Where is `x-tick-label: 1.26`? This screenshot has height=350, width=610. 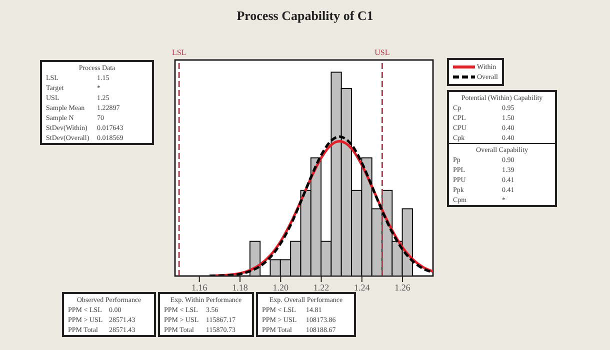
x-tick-label: 1.26 is located at coordinates (402, 287).